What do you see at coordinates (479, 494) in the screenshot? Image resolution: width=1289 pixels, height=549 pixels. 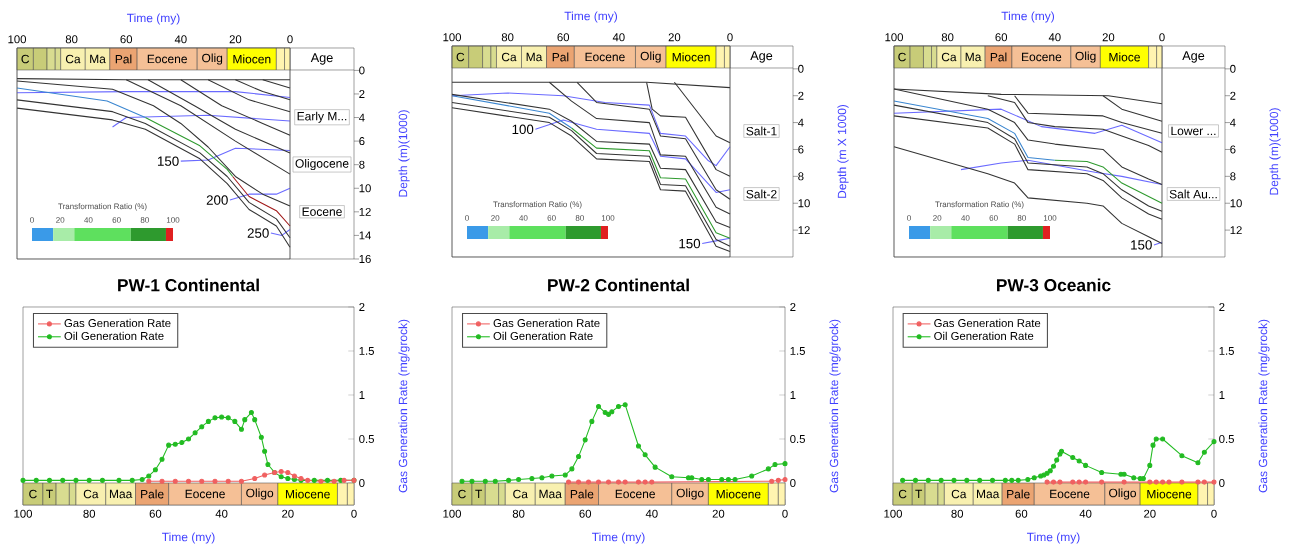 I see `band-label: T` at bounding box center [479, 494].